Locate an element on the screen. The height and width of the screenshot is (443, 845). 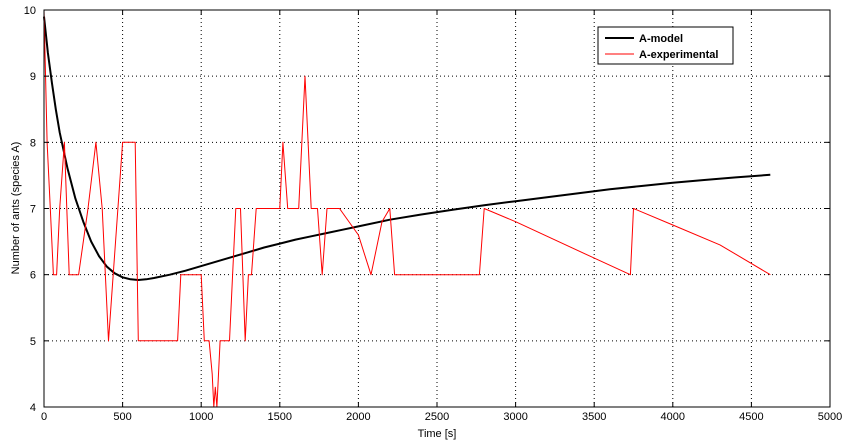
x-tick-label: 1500 is located at coordinates (280, 417).